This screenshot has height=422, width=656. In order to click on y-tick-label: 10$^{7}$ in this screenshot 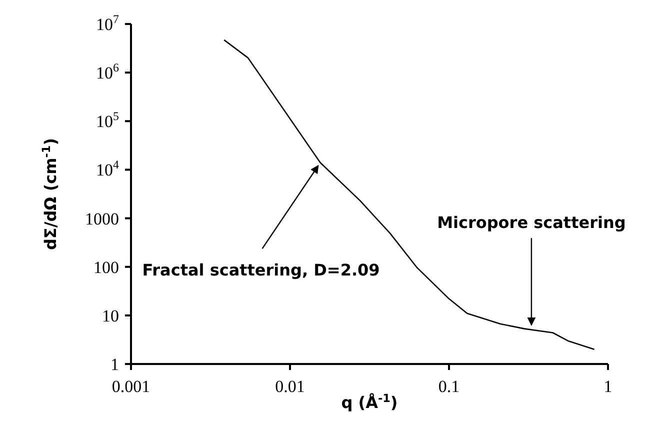, I will do `click(108, 23)`.